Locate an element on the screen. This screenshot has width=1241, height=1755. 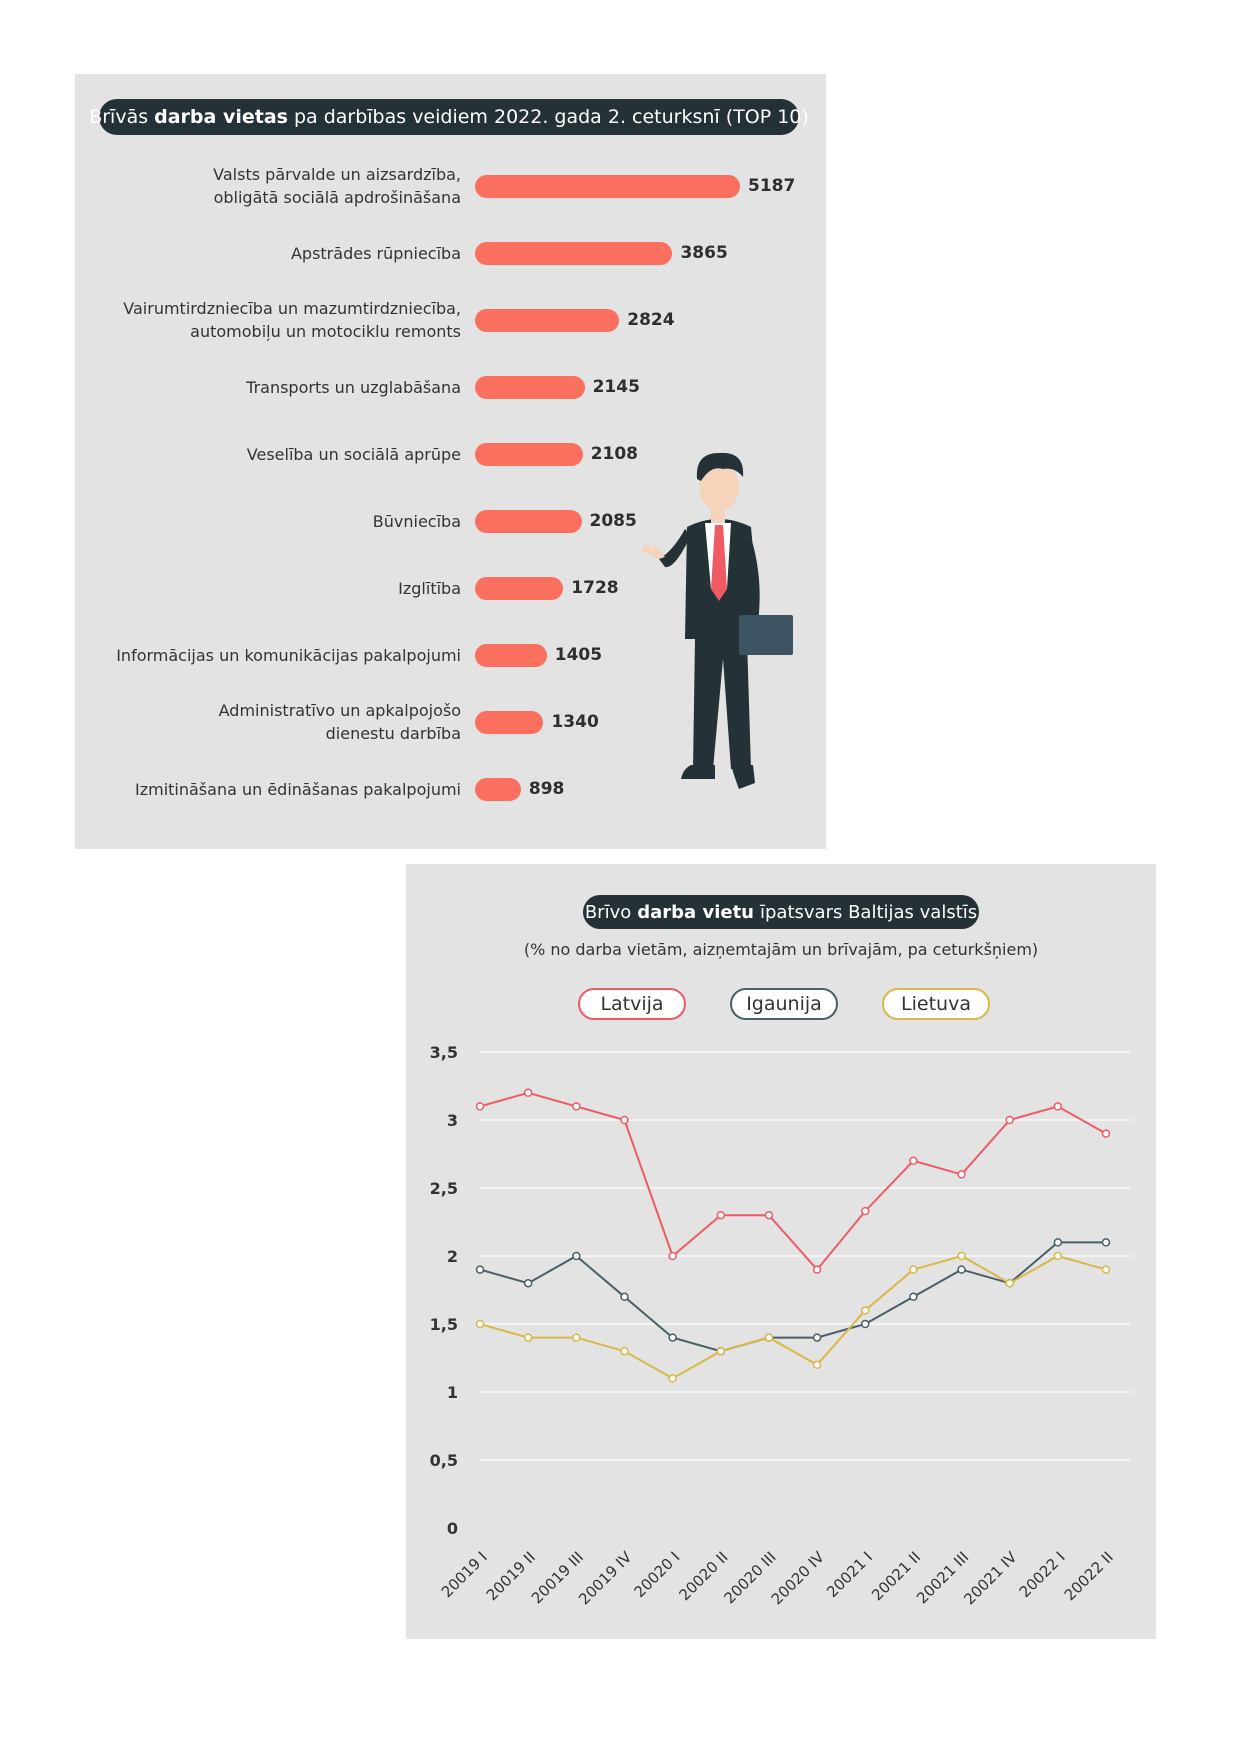
line-chart-title-pre: Brīvo is located at coordinates (608, 912).